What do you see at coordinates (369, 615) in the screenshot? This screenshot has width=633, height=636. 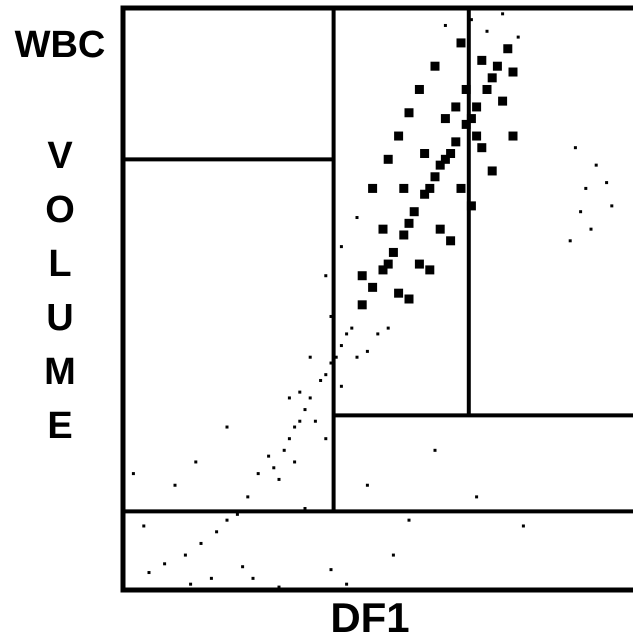 I see `x-axis-label: DF1` at bounding box center [369, 615].